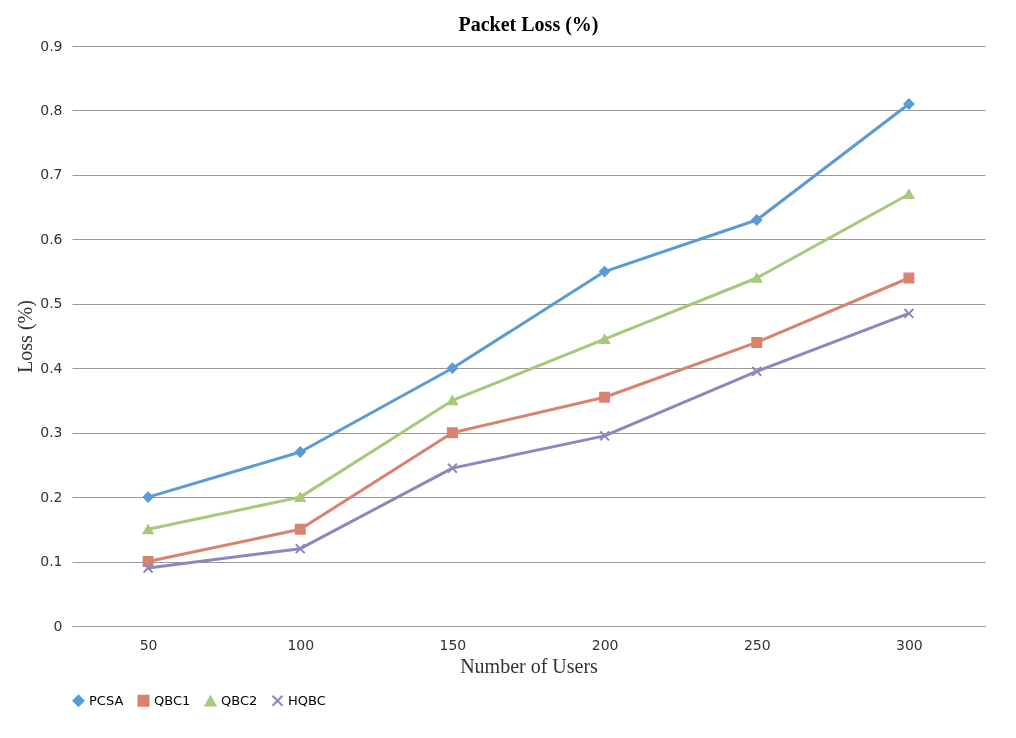  I want to click on y-tick-label: 0.8, so click(51, 109).